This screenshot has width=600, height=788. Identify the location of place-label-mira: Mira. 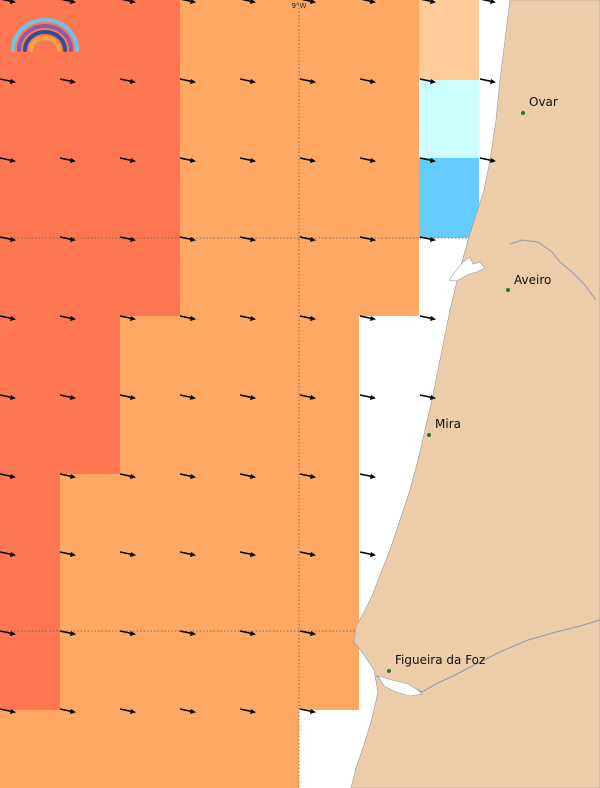
(448, 424).